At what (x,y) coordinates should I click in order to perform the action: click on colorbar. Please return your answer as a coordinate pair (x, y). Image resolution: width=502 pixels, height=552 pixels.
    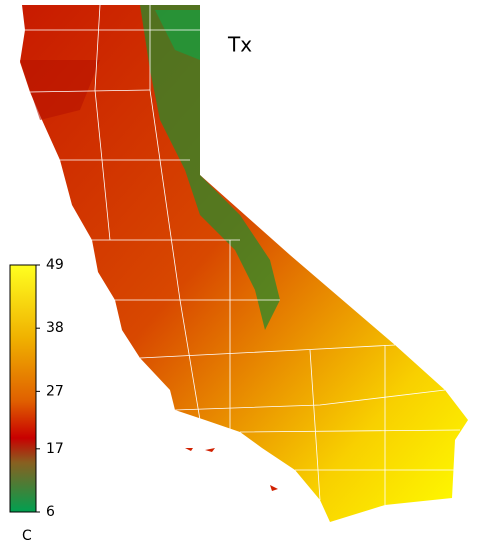
    Looking at the image, I should click on (23, 388).